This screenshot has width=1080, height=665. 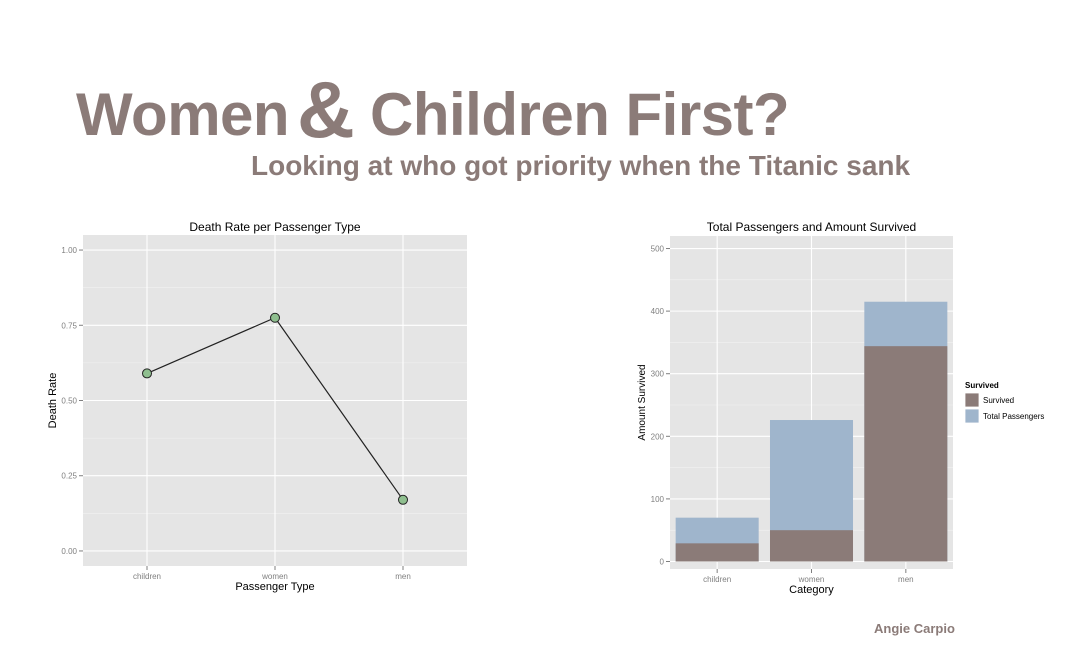 What do you see at coordinates (326, 109) in the screenshot?
I see `title-ampersand: &` at bounding box center [326, 109].